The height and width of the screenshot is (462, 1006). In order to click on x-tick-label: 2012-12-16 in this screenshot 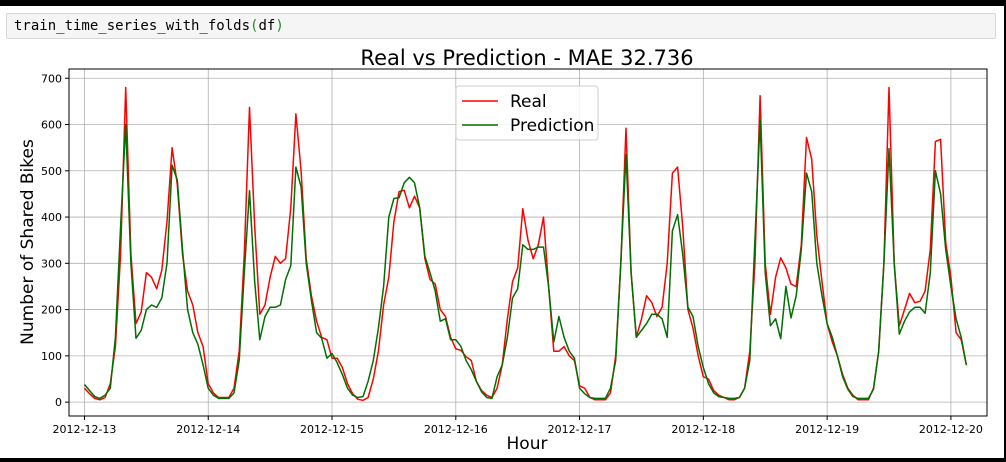, I will do `click(456, 429)`.